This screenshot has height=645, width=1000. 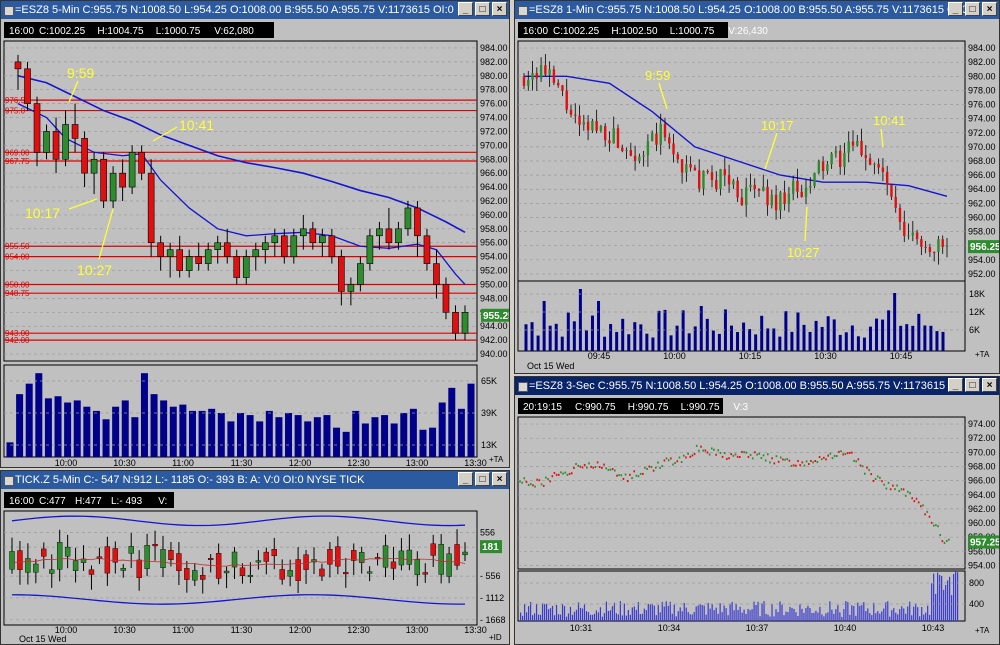 What do you see at coordinates (623, 30) in the screenshot?
I see `info-bar` at bounding box center [623, 30].